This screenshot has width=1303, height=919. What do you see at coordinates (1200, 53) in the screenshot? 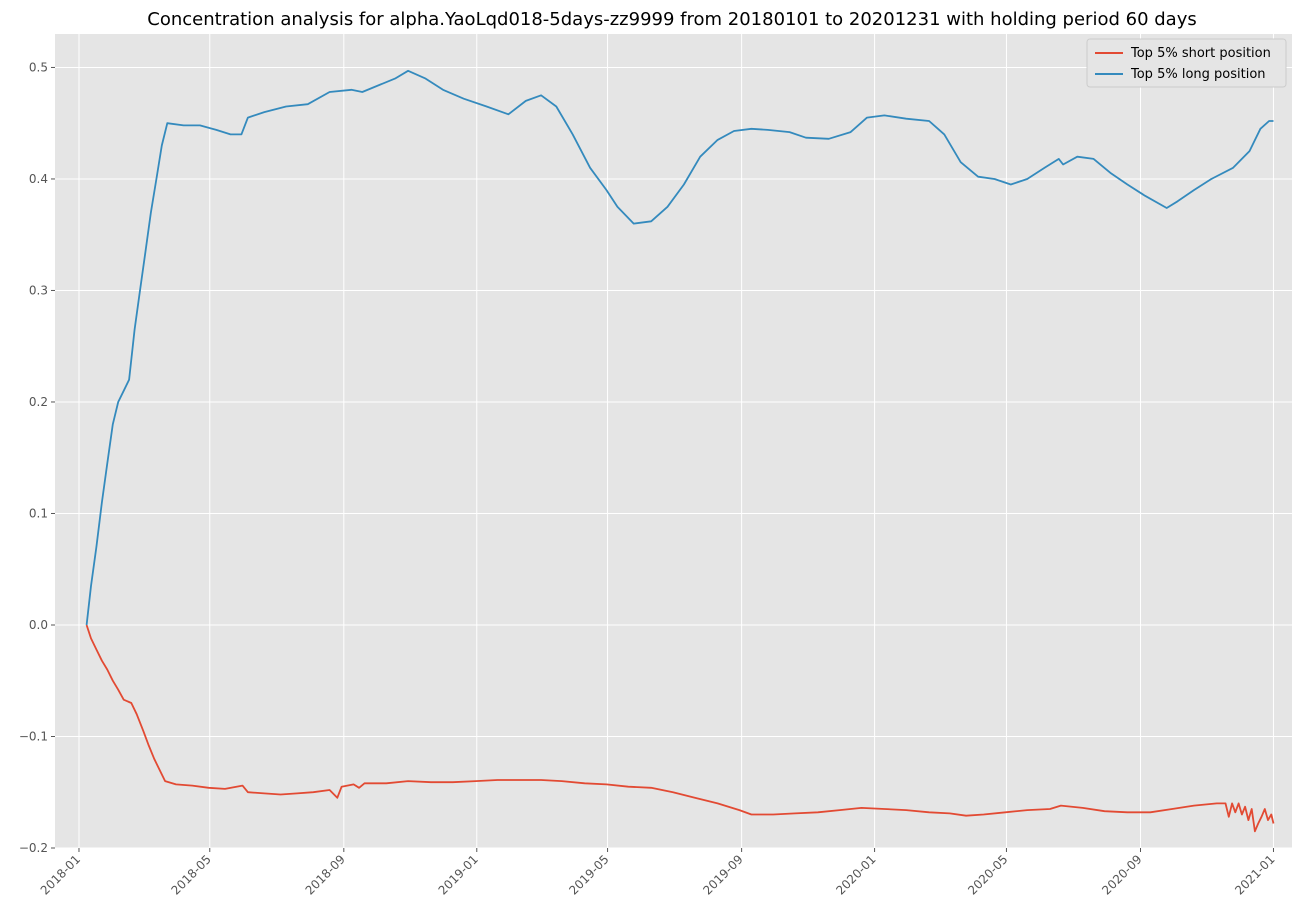
I see `legend-label-short: Top 5% short position` at bounding box center [1200, 53].